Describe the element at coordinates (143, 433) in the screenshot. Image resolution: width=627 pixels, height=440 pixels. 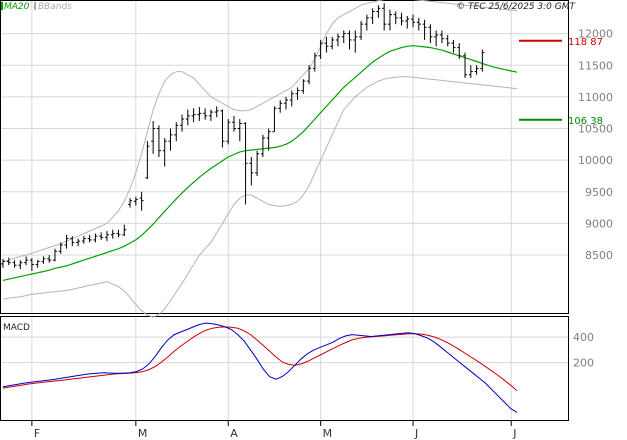
I see `x-tick-label: M` at that location.